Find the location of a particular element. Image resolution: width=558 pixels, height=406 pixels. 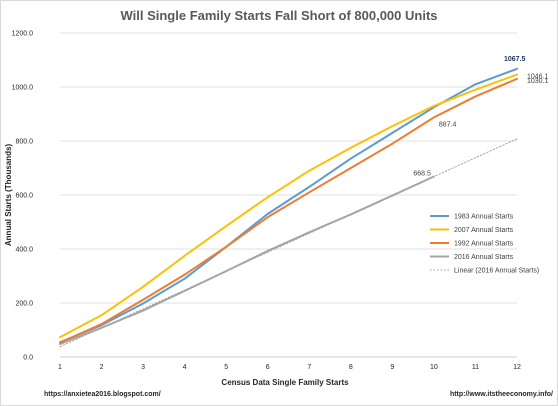

x-tick-label: 6 is located at coordinates (268, 367).